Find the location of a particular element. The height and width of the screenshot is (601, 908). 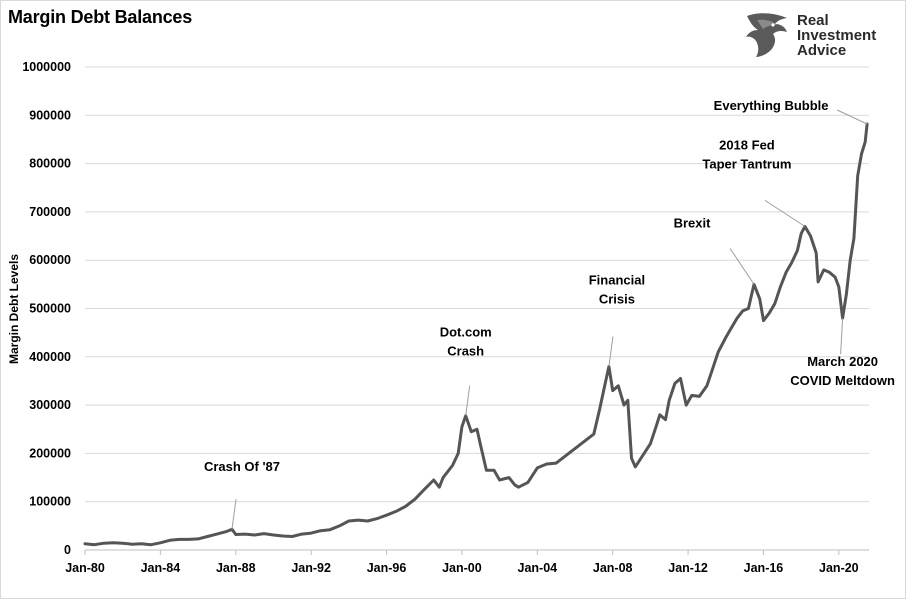

y-tick-label: 400000 is located at coordinates (50, 357).